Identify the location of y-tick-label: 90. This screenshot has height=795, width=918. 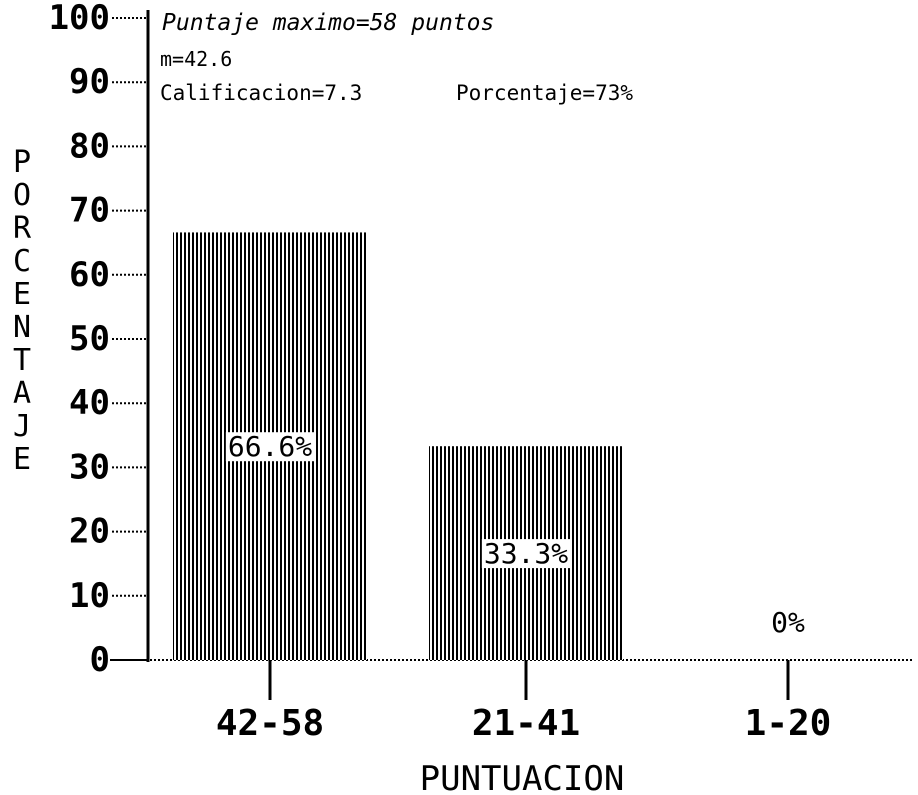
(89, 82).